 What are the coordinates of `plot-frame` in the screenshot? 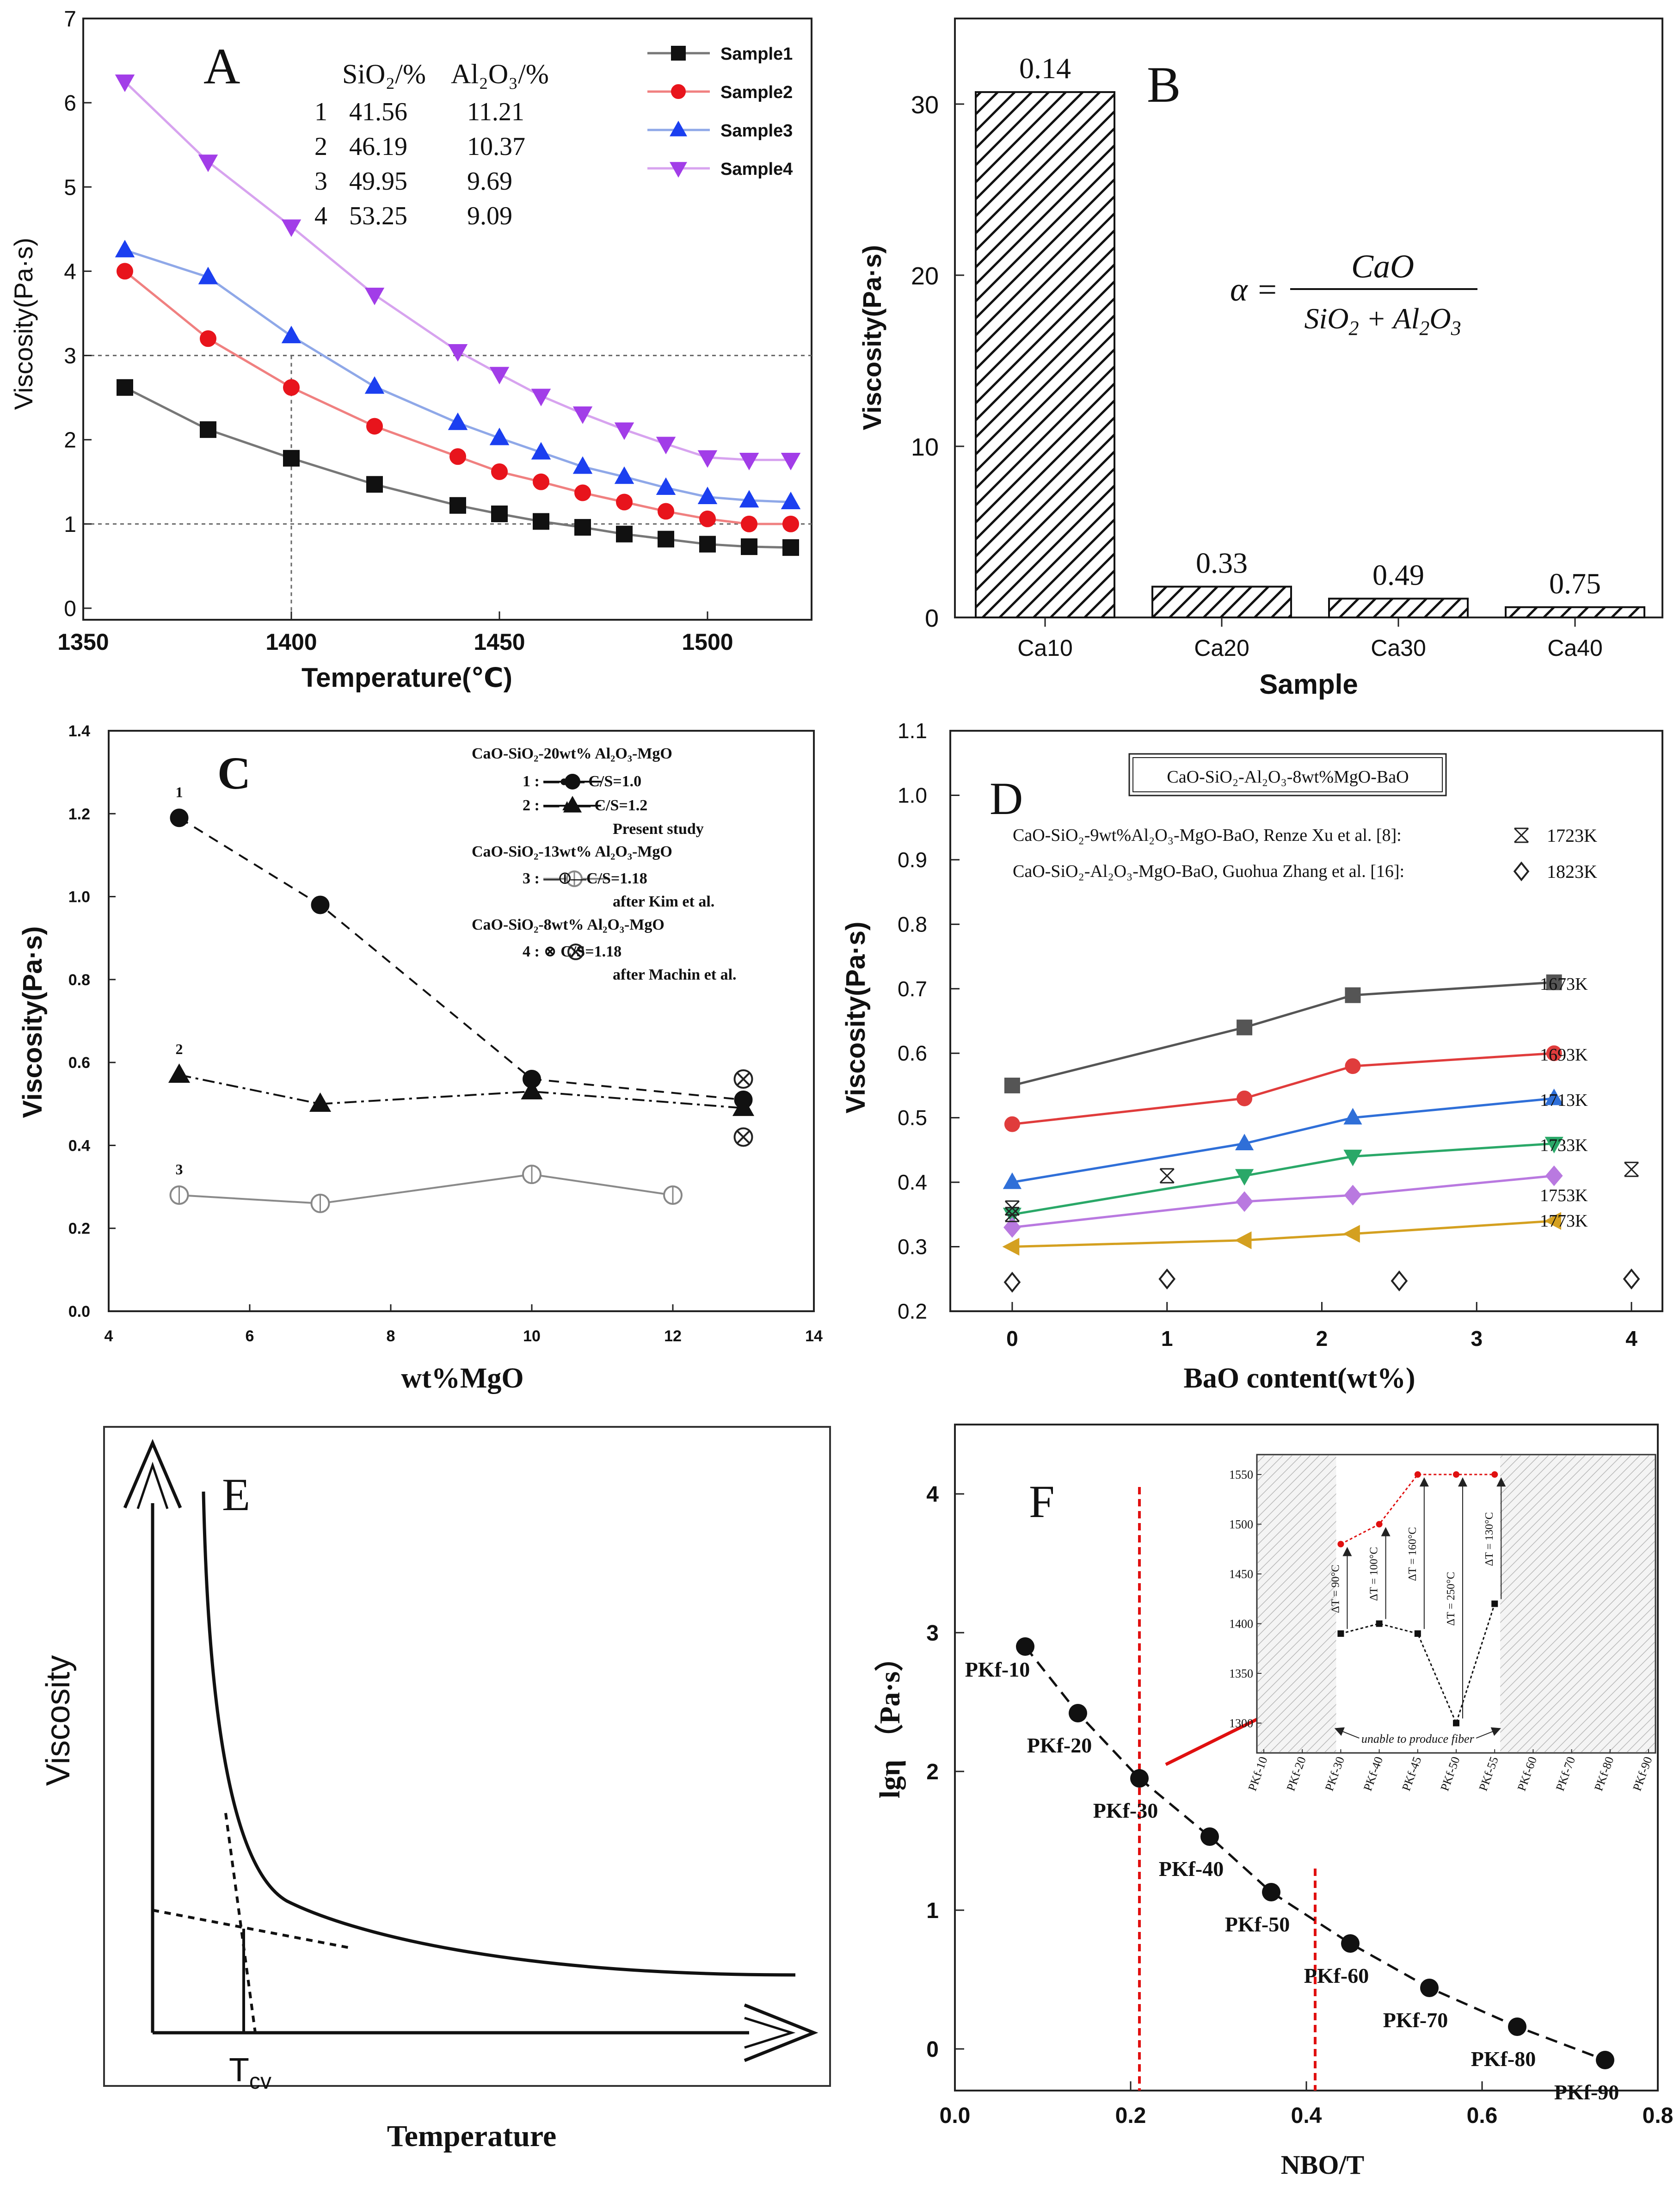 It's located at (447, 319).